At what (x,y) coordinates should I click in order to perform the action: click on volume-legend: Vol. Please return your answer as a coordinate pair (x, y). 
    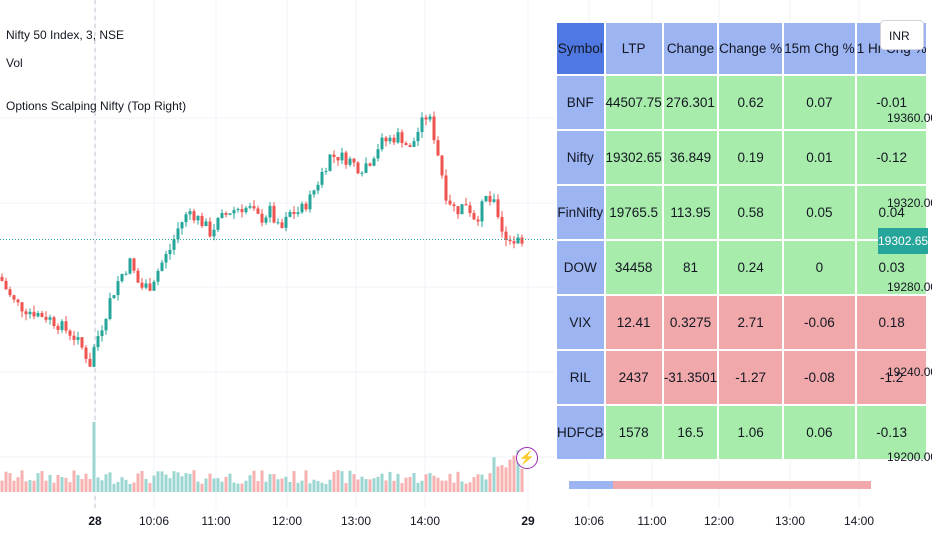
    Looking at the image, I should click on (14, 63).